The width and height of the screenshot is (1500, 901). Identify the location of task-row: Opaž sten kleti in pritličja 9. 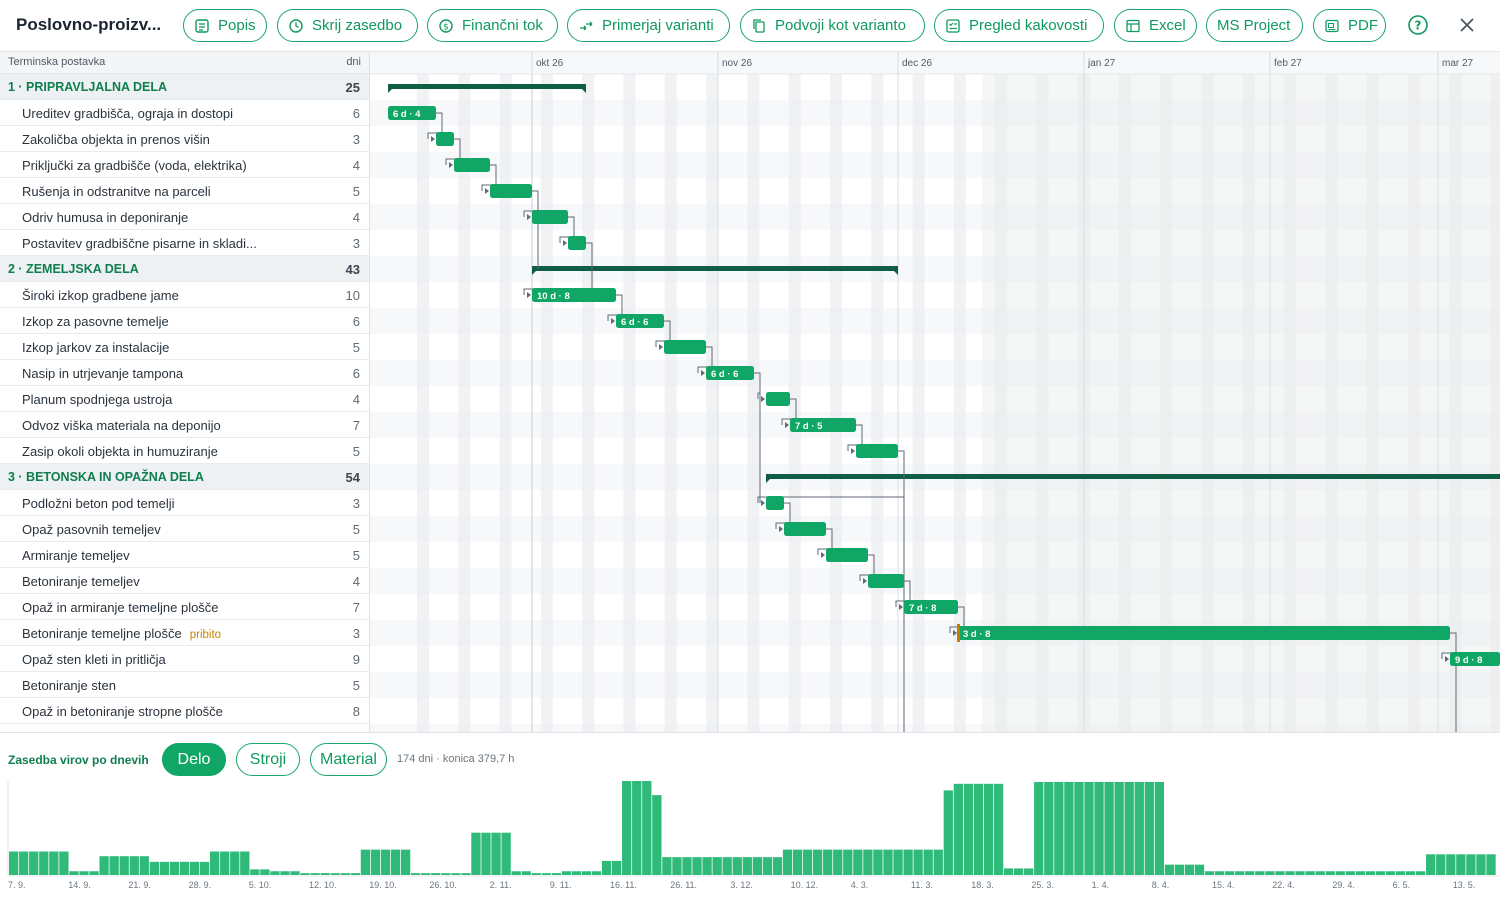
(184, 659).